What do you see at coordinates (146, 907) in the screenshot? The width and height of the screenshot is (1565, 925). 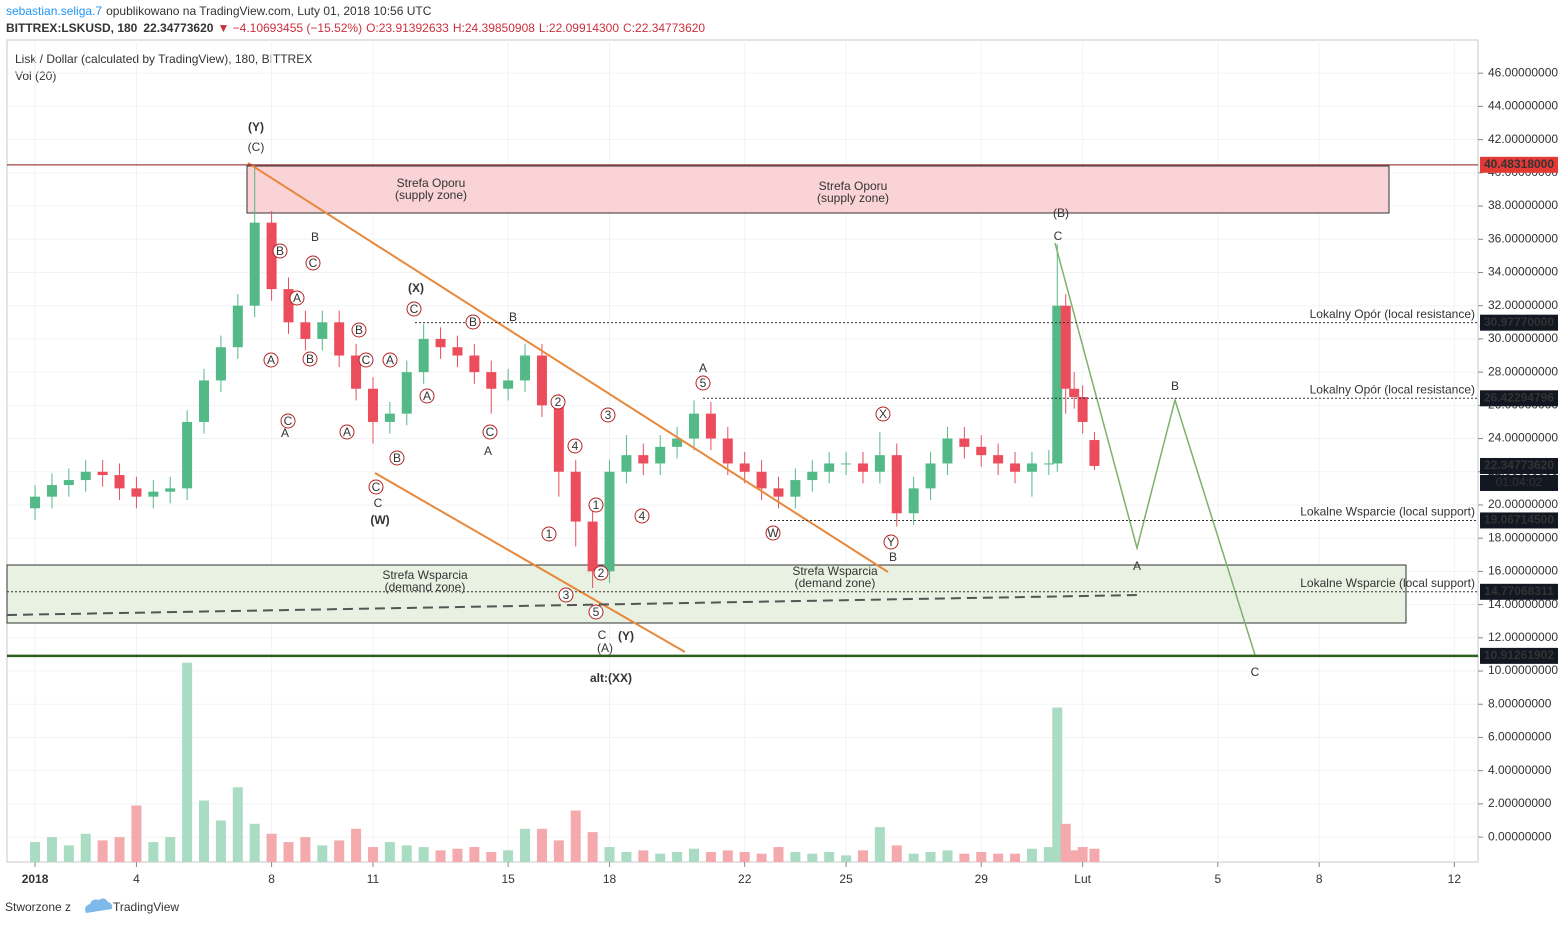 I see `footer-brand: TradingView` at bounding box center [146, 907].